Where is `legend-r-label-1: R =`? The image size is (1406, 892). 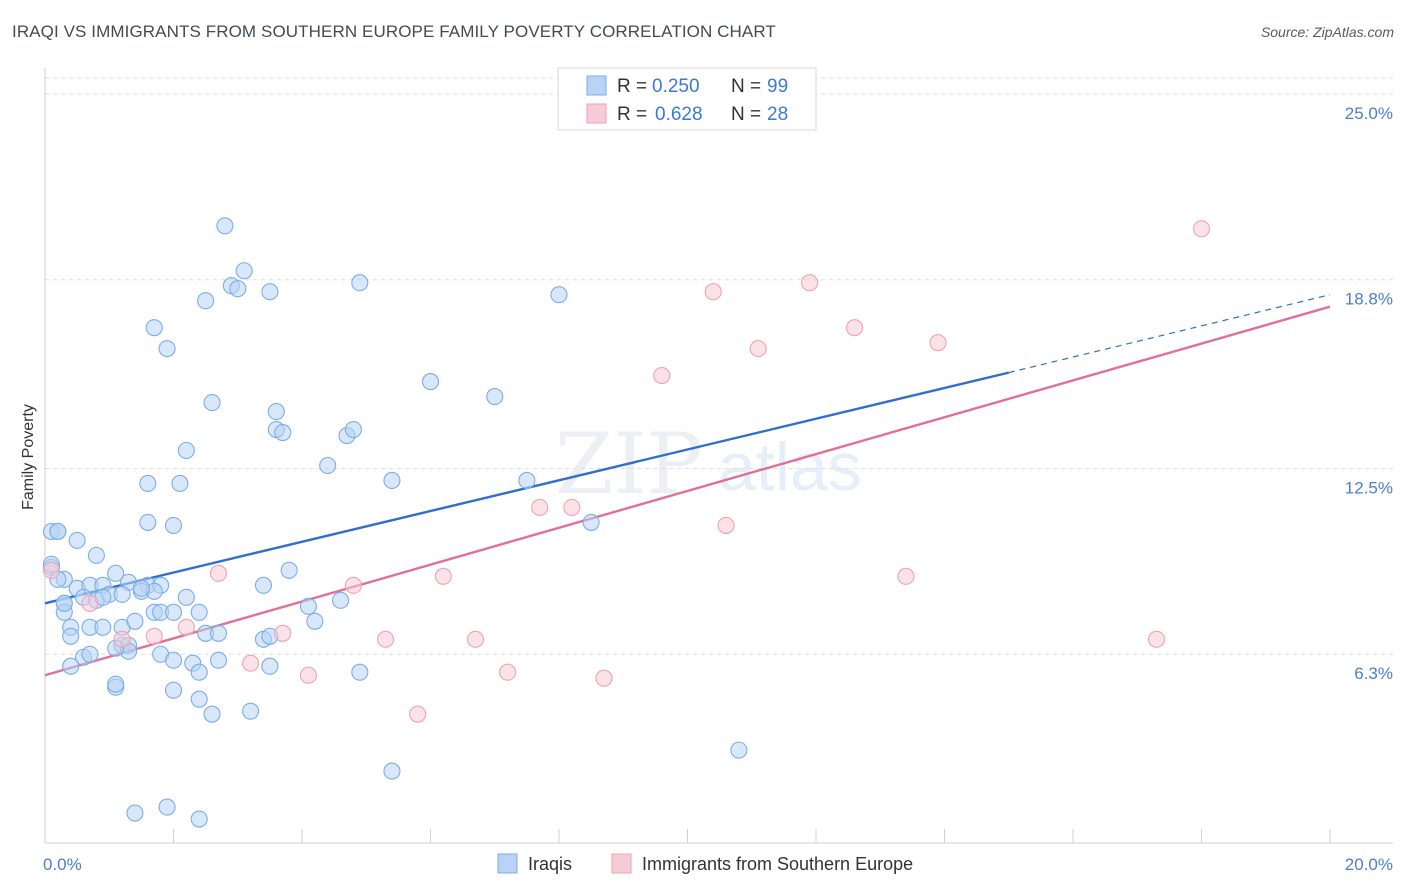 legend-r-label-1: R = is located at coordinates (632, 86).